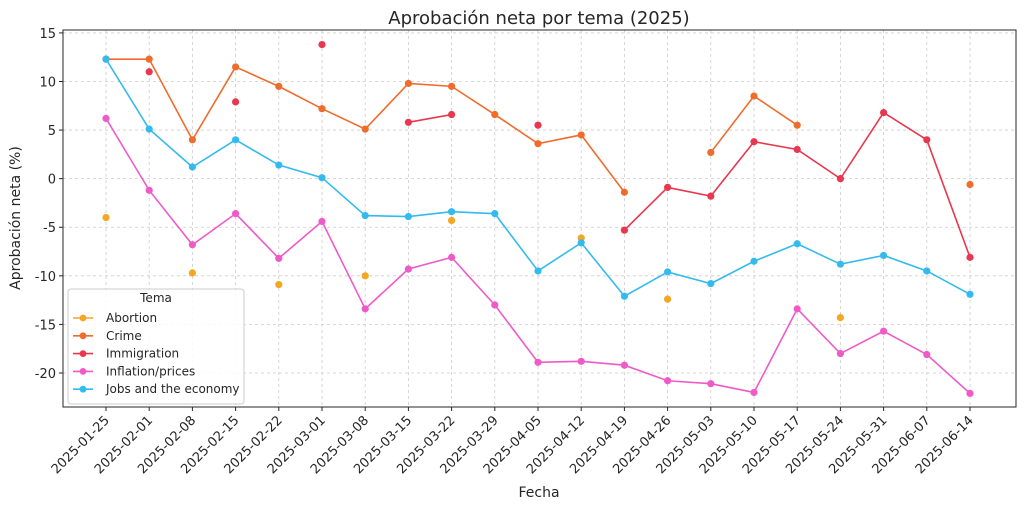 Image resolution: width=1024 pixels, height=508 pixels. I want to click on legend-box, so click(156, 346).